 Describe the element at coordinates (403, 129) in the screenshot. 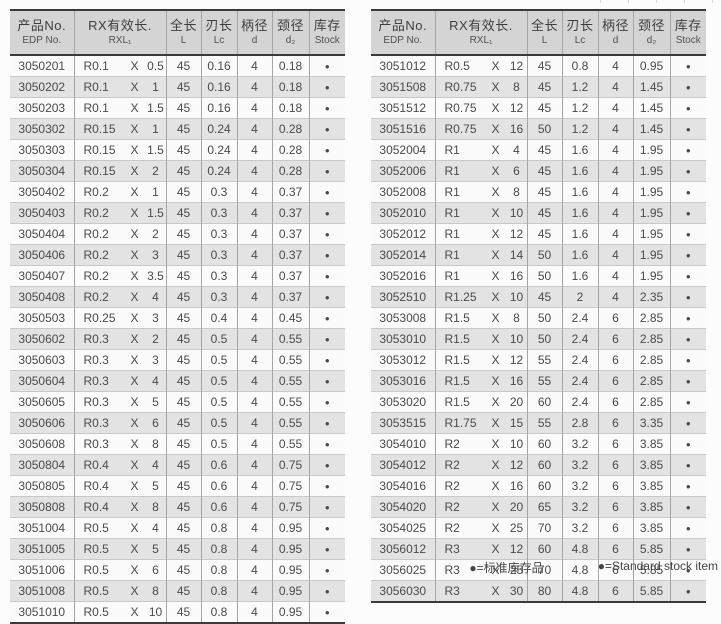

I see `edp-no-cell: 3051516` at that location.